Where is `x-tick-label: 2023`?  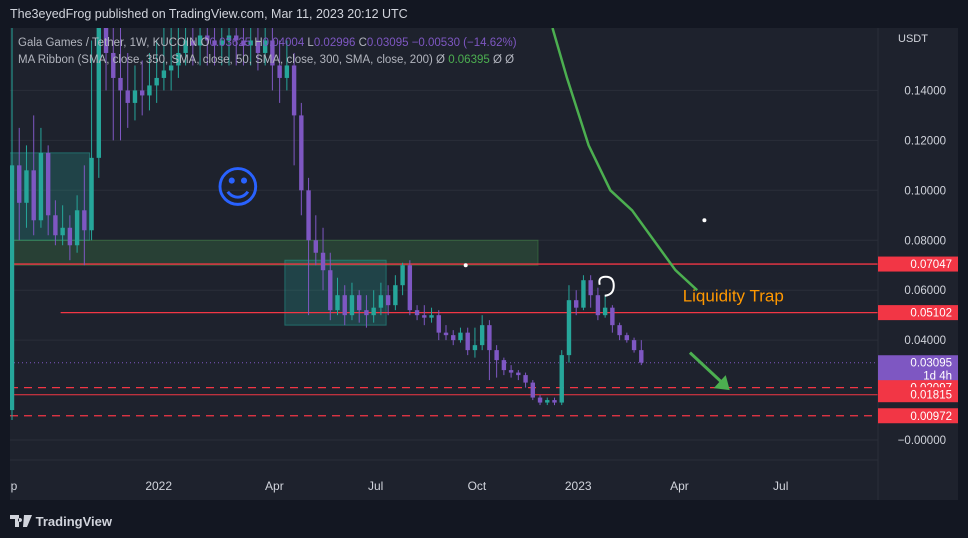
x-tick-label: 2023 is located at coordinates (578, 486).